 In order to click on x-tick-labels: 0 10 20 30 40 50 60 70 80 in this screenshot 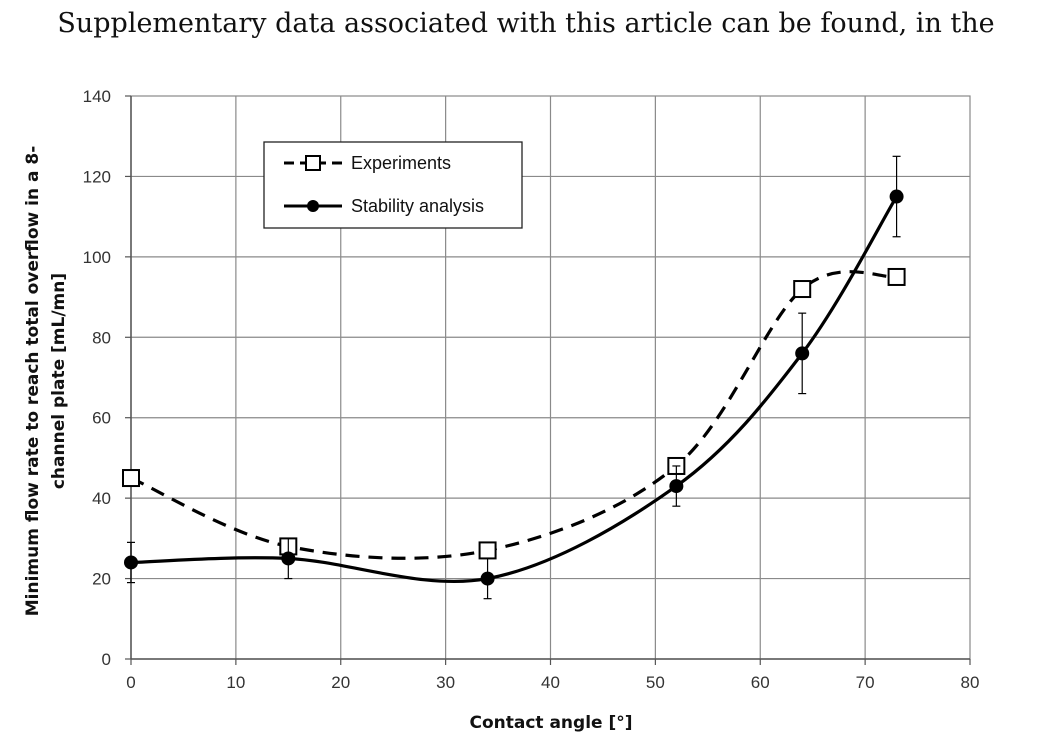, I will do `click(552, 682)`.